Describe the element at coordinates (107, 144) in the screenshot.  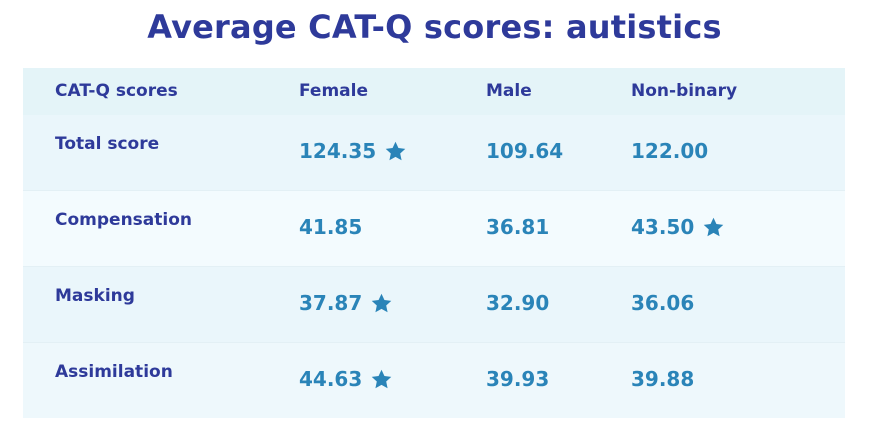
I see `row-label: Total score` at that location.